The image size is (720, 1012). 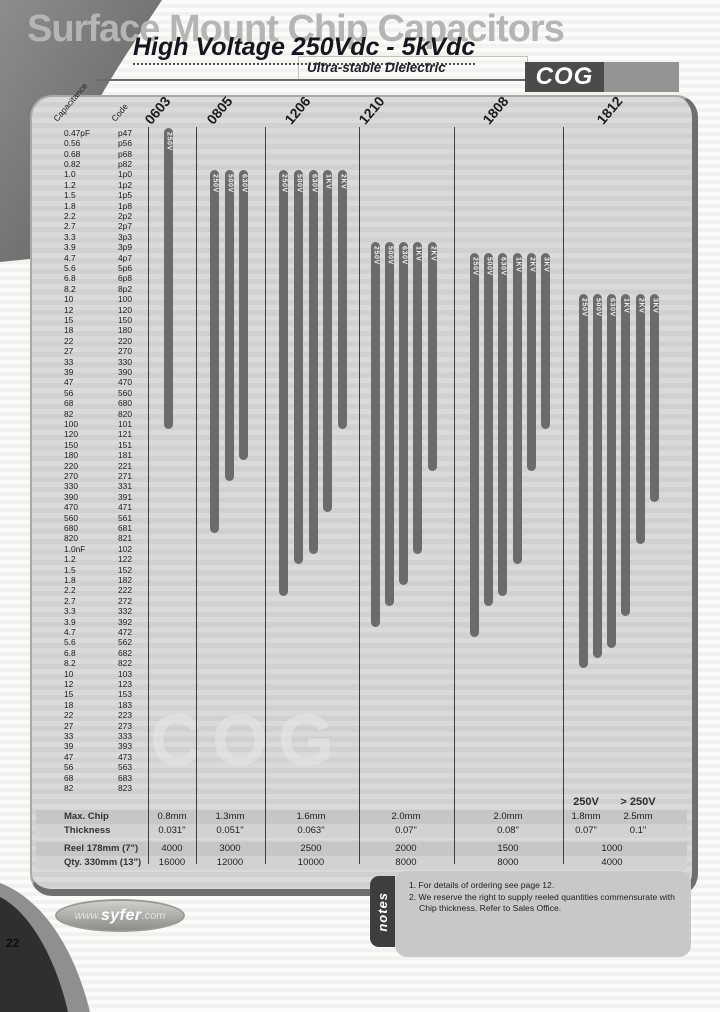 What do you see at coordinates (71, 528) in the screenshot?
I see `capacitance-value: 680` at bounding box center [71, 528].